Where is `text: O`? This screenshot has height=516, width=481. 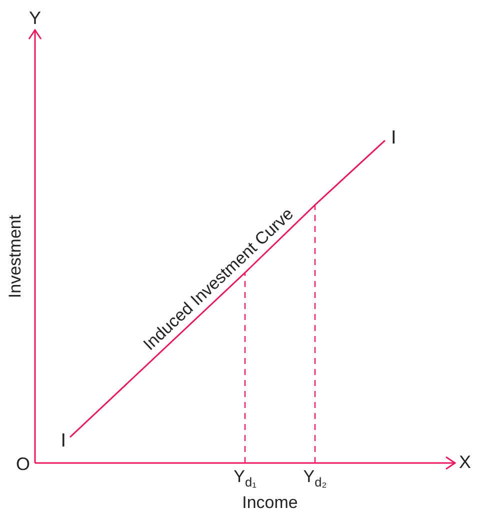 text: O is located at coordinates (23, 464).